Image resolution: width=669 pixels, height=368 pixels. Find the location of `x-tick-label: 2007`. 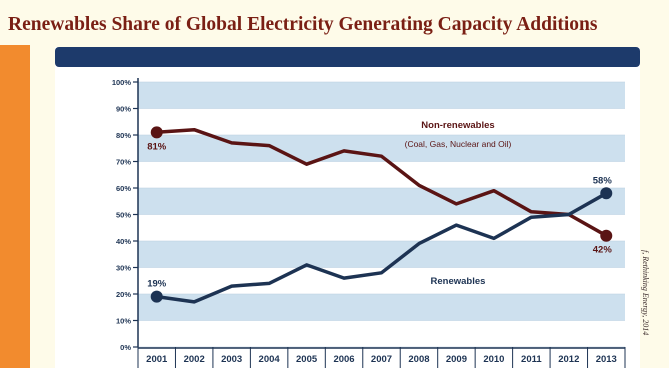

x-tick-label: 2007 is located at coordinates (381, 359).